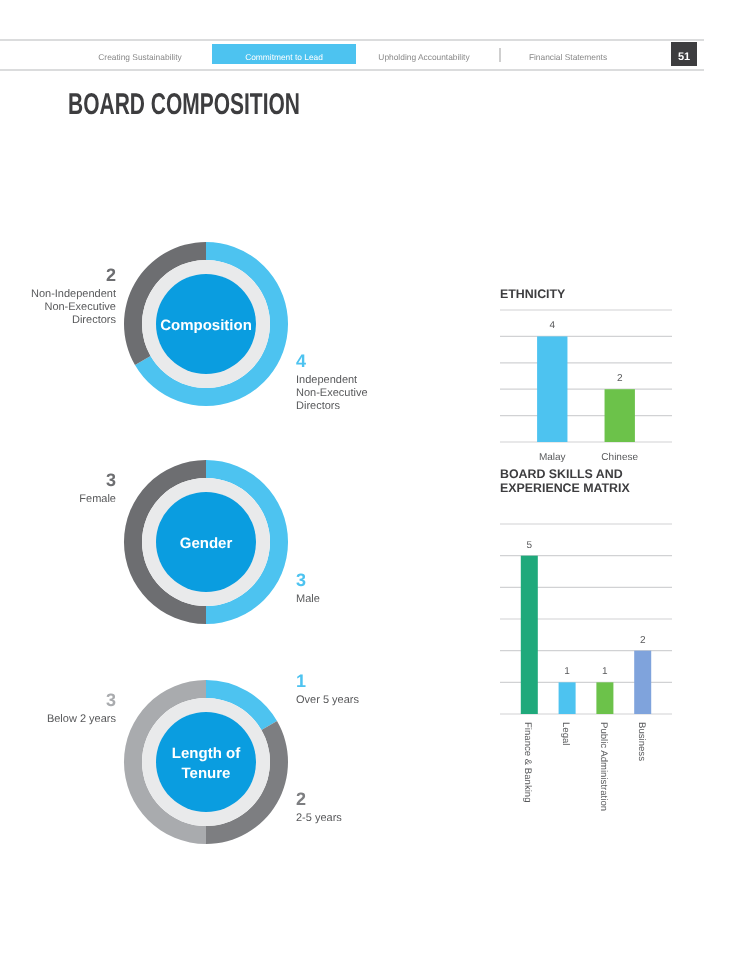 This screenshot has height=960, width=754. Describe the element at coordinates (301, 361) in the screenshot. I see `data-label: 4` at that location.